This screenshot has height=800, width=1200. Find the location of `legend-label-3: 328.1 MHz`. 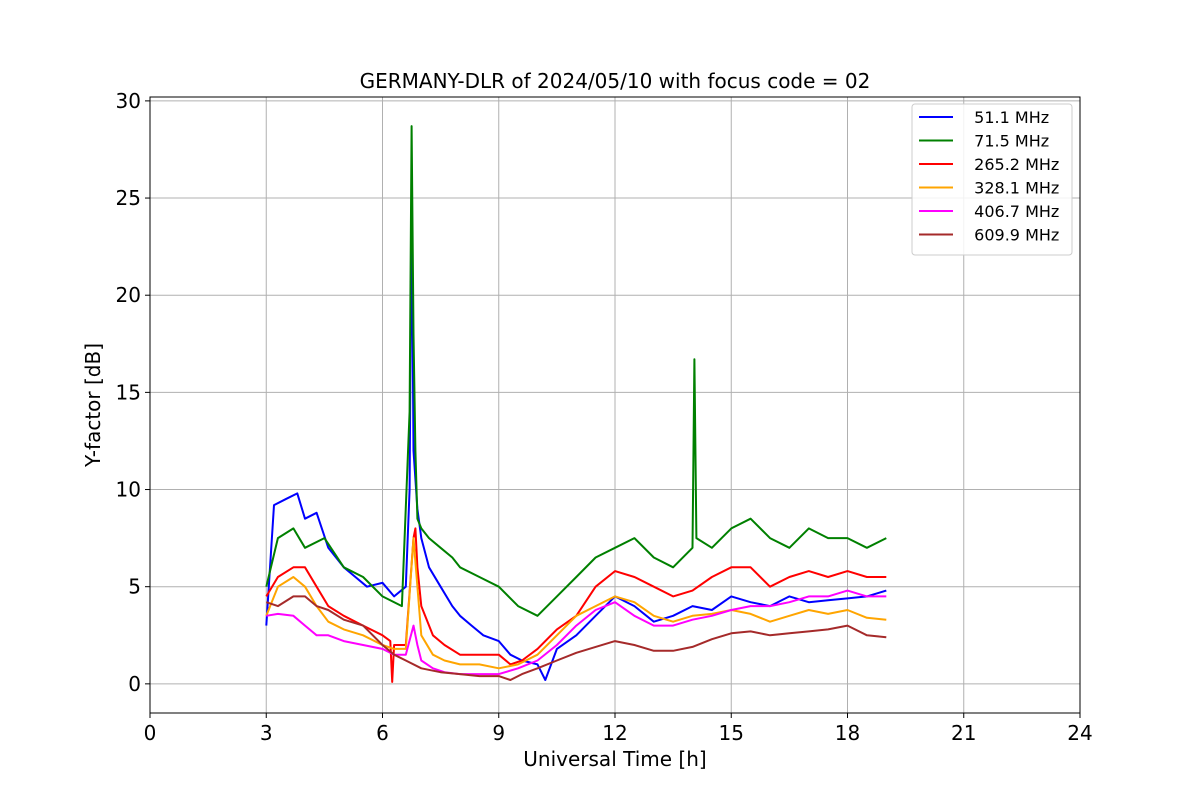

legend-label-3: 328.1 MHz is located at coordinates (1011, 188).